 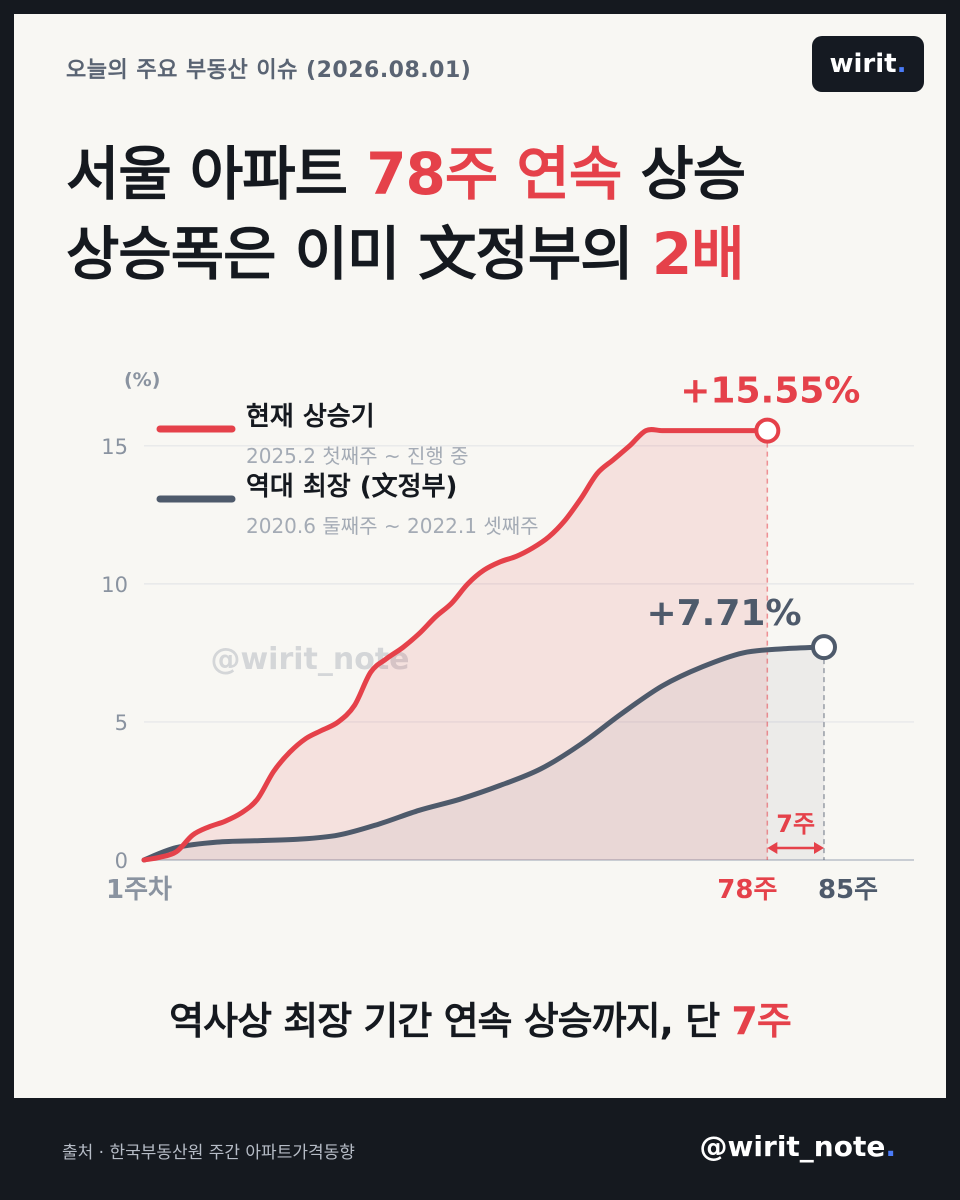 What do you see at coordinates (723, 613) in the screenshot?
I see `end-value-label-record: +7.71%` at bounding box center [723, 613].